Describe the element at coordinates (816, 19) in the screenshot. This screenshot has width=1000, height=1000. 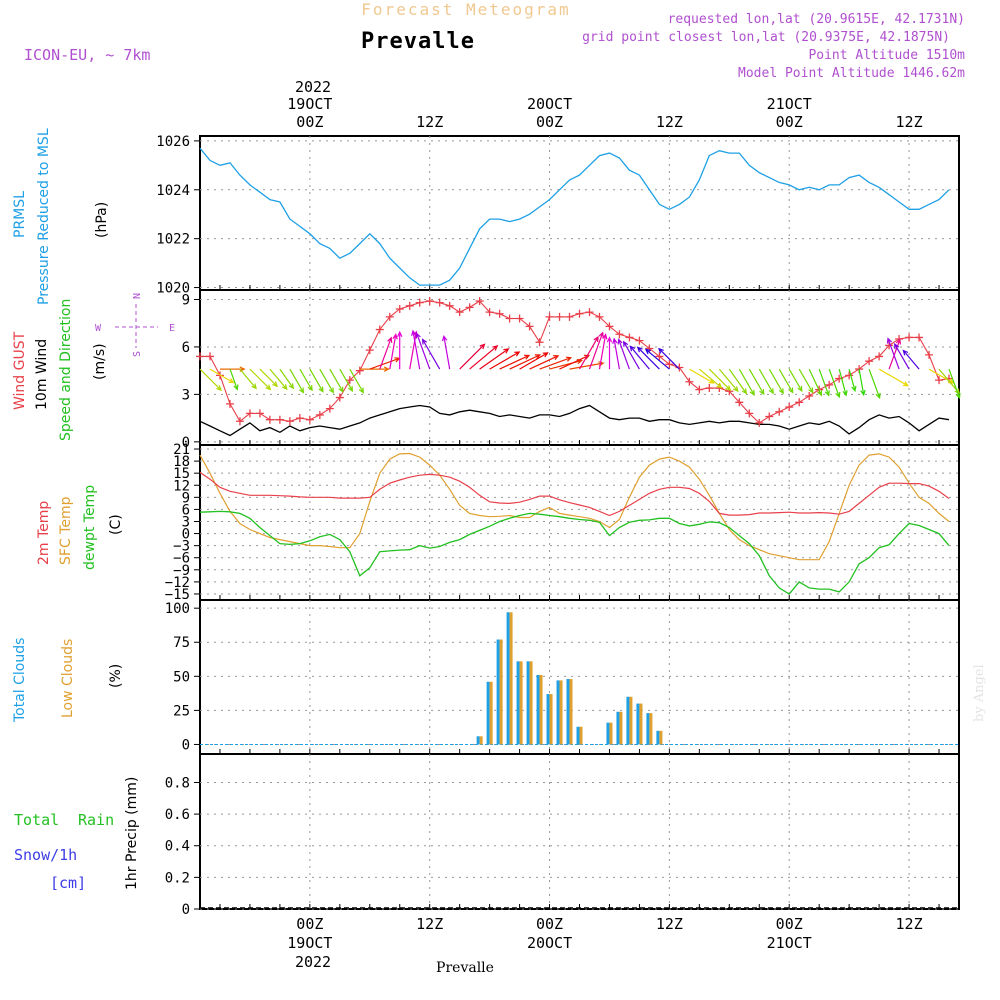
I see `requested-coords: requested lon,lat (20.9615E, 42.1731N)` at that location.